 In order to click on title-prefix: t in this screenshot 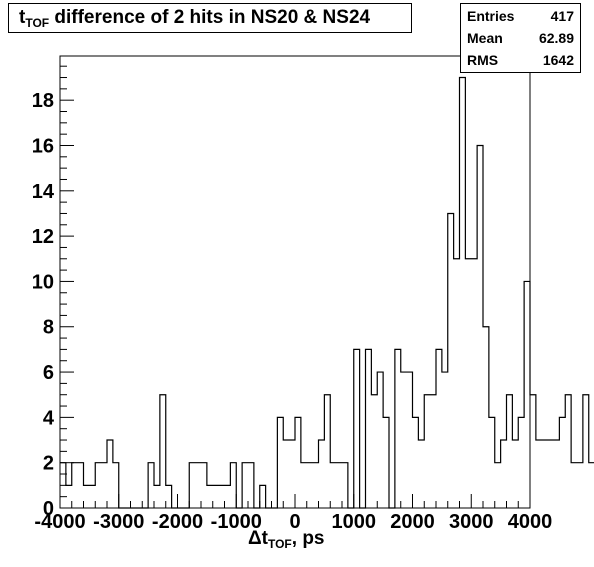, I will do `click(22, 17)`.